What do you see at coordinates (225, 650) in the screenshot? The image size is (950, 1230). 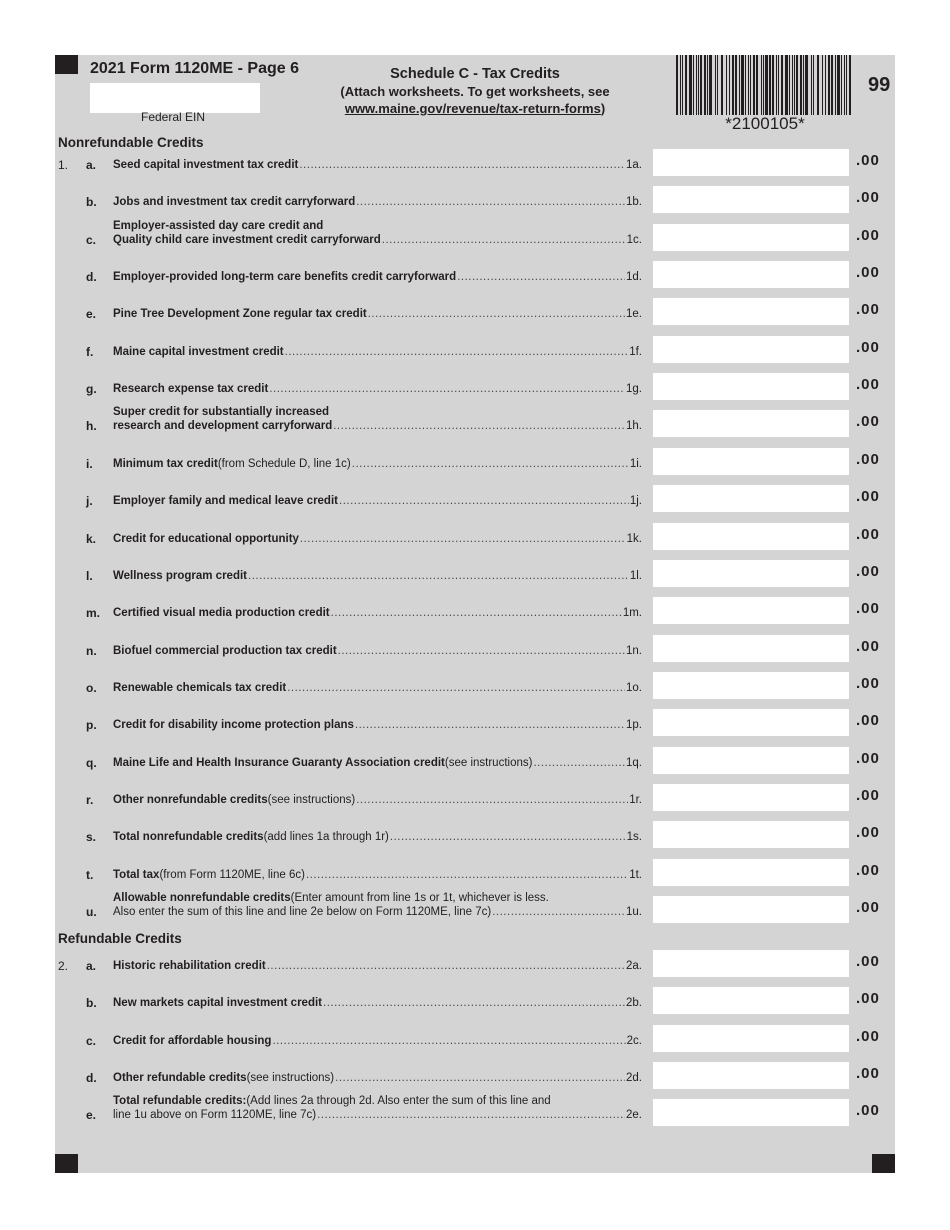 I see `label-bold: Biofuel commercial production tax credit` at bounding box center [225, 650].